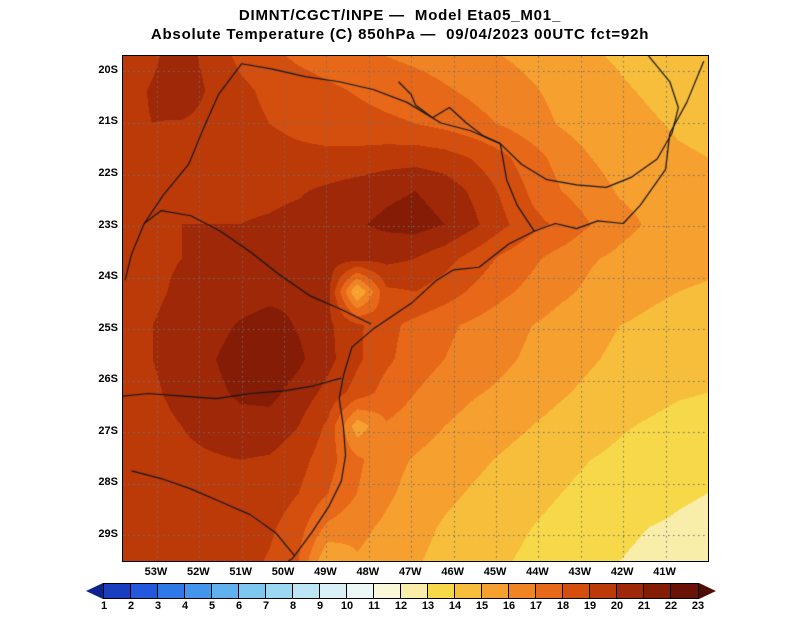  What do you see at coordinates (158, 606) in the screenshot?
I see `colorbar-tick-label: 3` at bounding box center [158, 606].